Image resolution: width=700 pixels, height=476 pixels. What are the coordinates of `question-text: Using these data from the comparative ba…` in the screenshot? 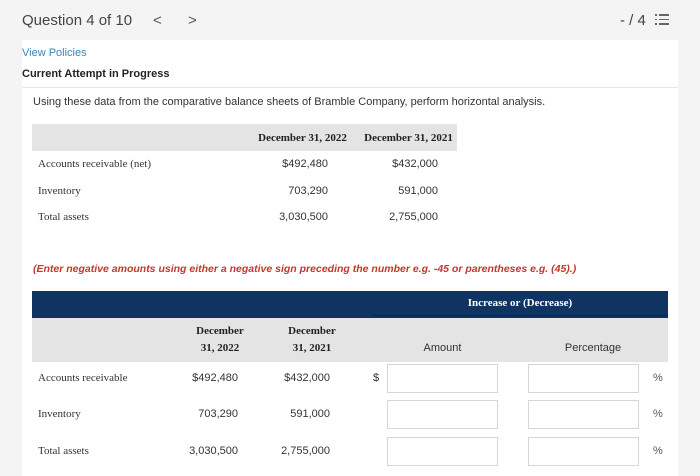 It's located at (289, 102).